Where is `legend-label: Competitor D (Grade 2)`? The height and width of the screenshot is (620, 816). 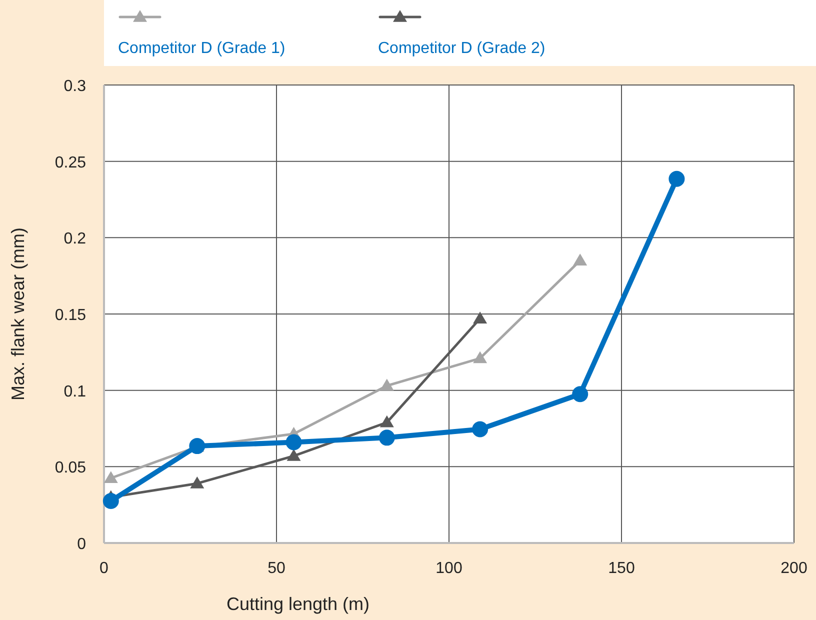 legend-label: Competitor D (Grade 2) is located at coordinates (462, 48).